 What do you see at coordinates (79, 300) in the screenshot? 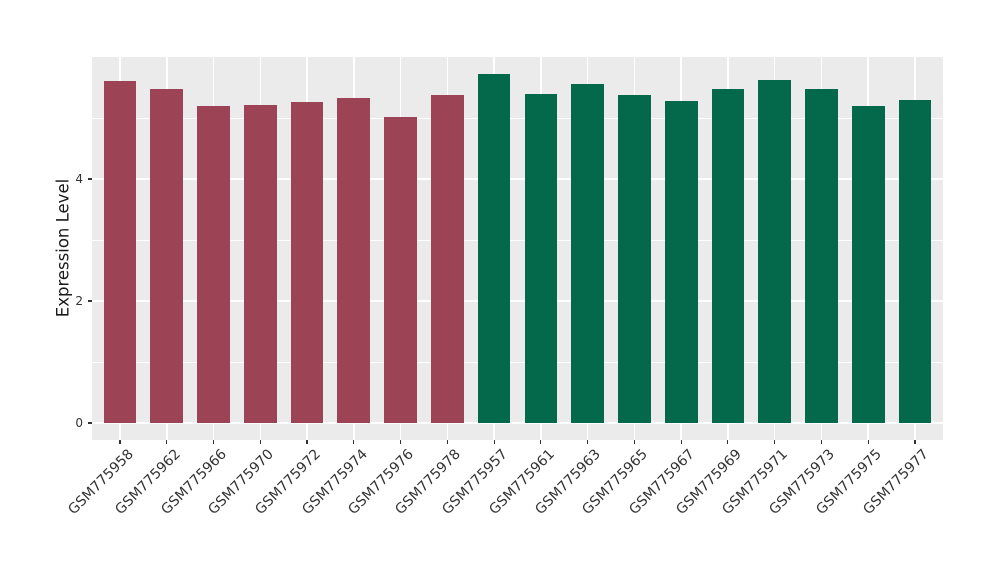
I see `y-tick-label: 2` at bounding box center [79, 300].